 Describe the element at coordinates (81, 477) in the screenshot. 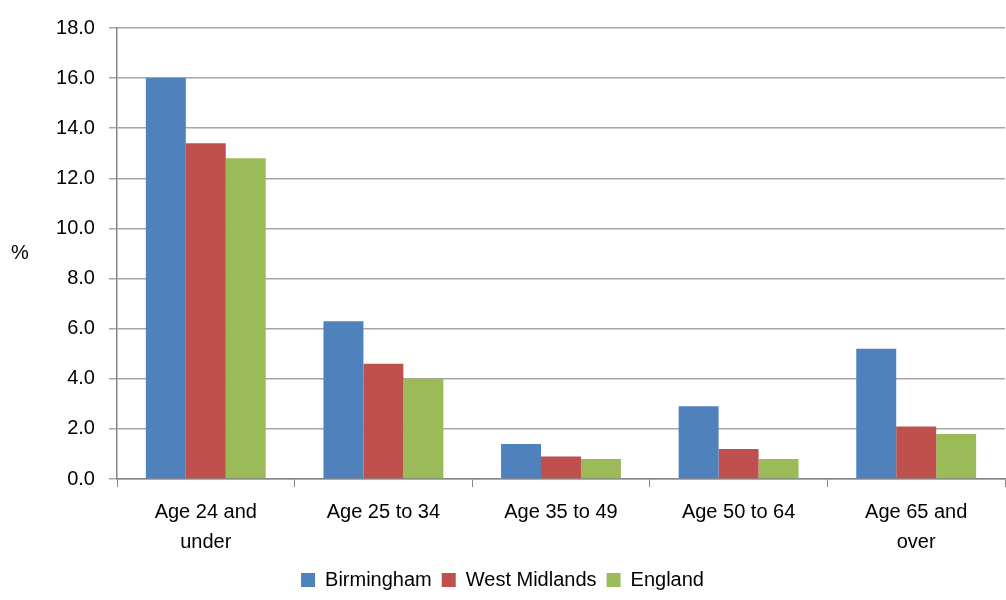

I see `y-tick-label: 0.0` at that location.